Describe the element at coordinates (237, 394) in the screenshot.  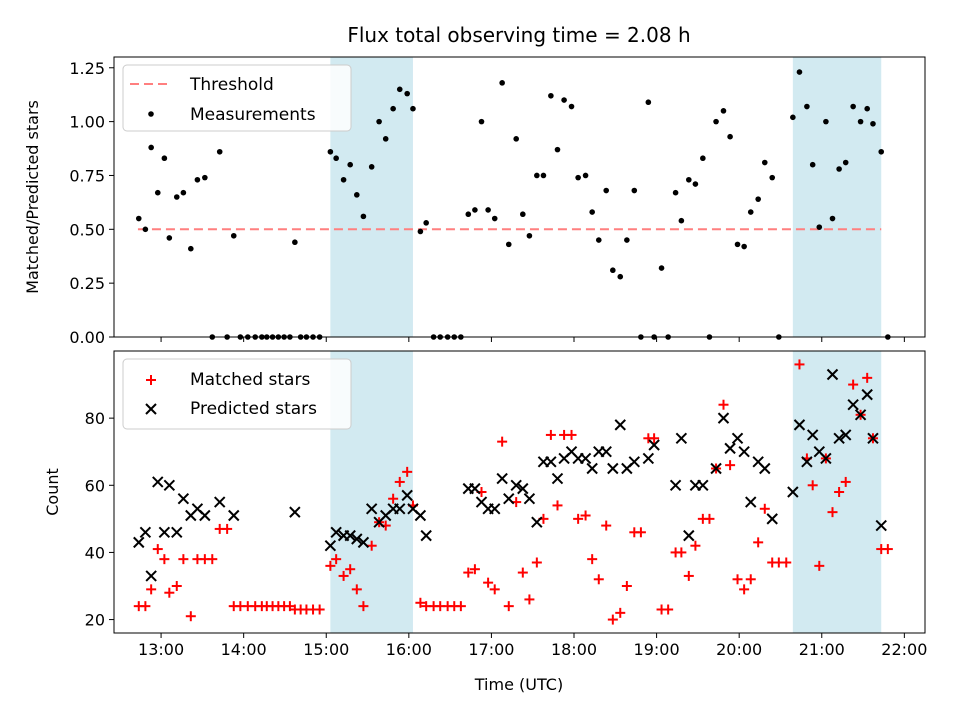
I see `count-legend-box` at that location.